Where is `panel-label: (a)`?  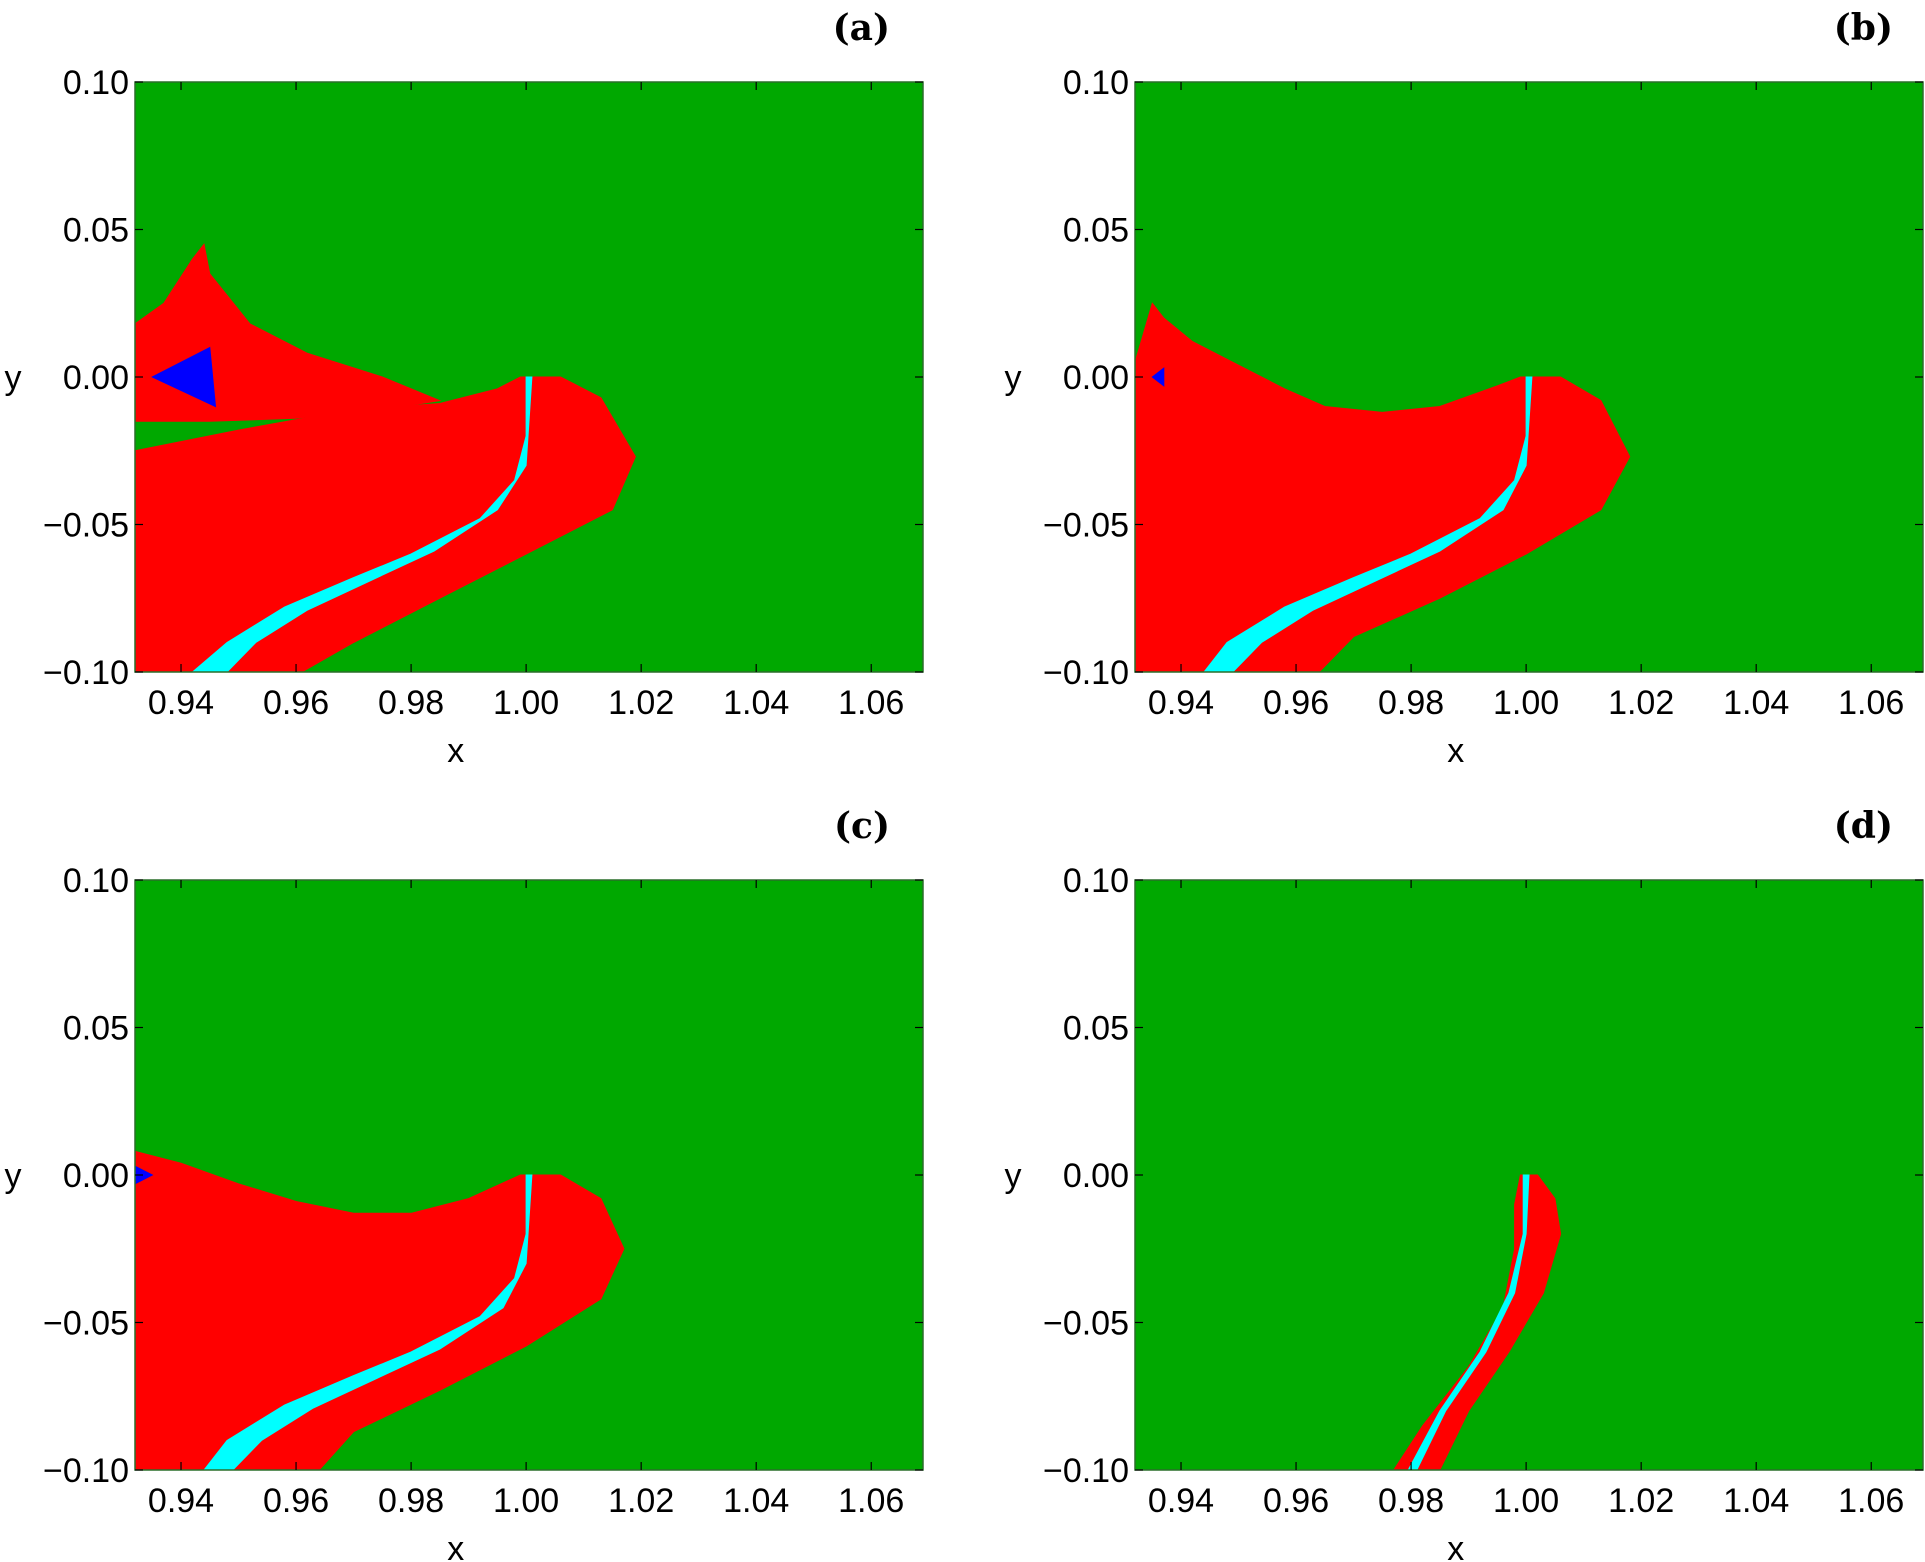 panel-label: (a) is located at coordinates (861, 28).